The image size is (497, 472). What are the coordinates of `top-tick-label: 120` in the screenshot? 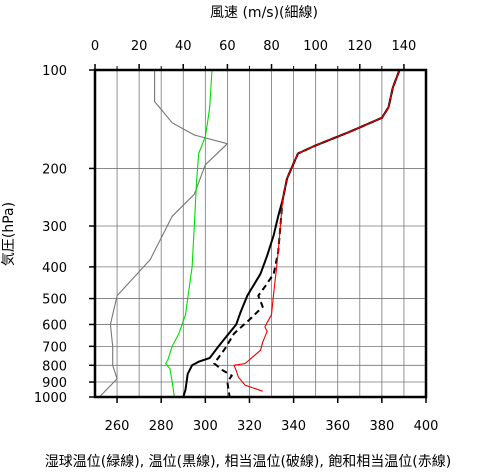 It's located at (359, 46).